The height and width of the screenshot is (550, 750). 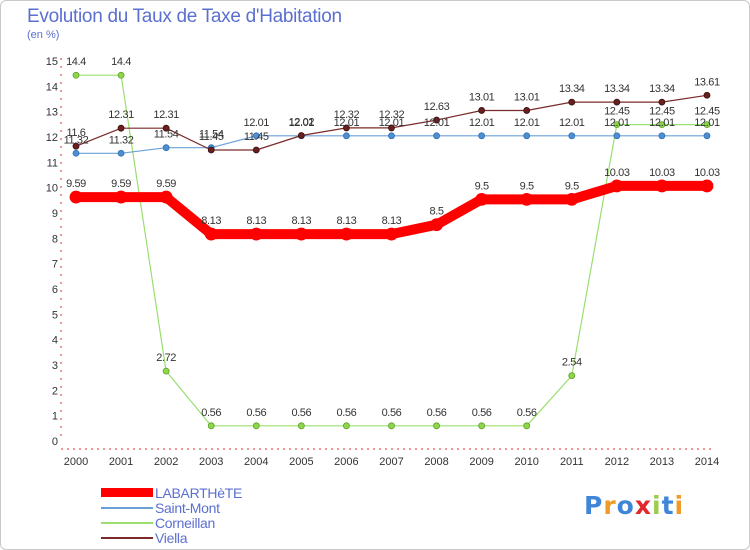 What do you see at coordinates (55, 290) in the screenshot?
I see `y-tick-label: 6` at bounding box center [55, 290].